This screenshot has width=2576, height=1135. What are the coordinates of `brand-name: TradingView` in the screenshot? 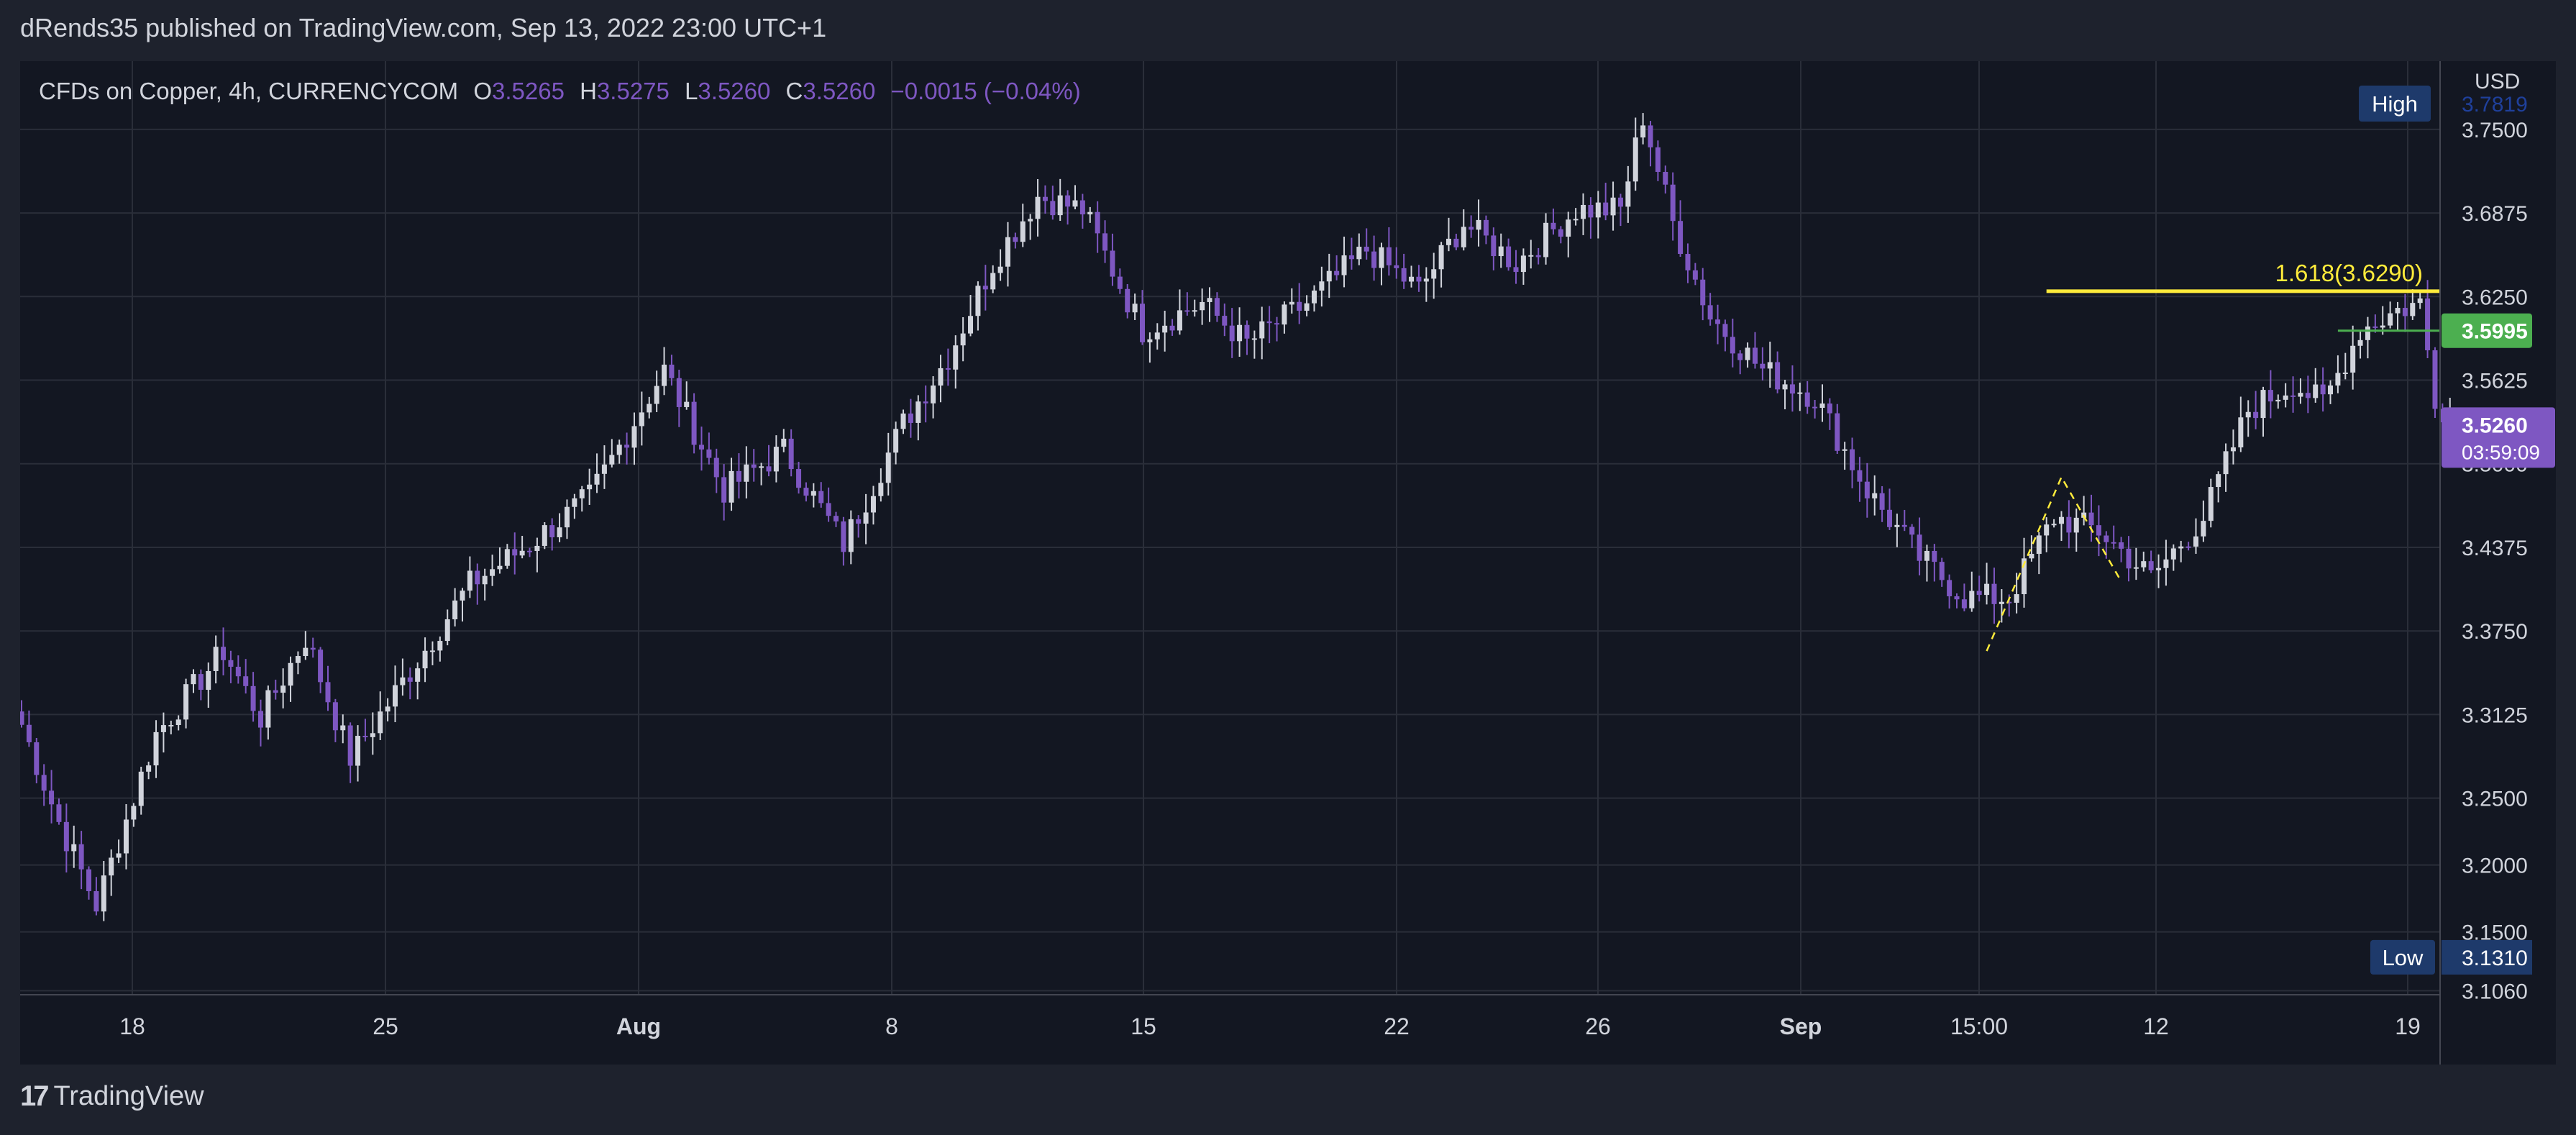 It's located at (128, 1096).